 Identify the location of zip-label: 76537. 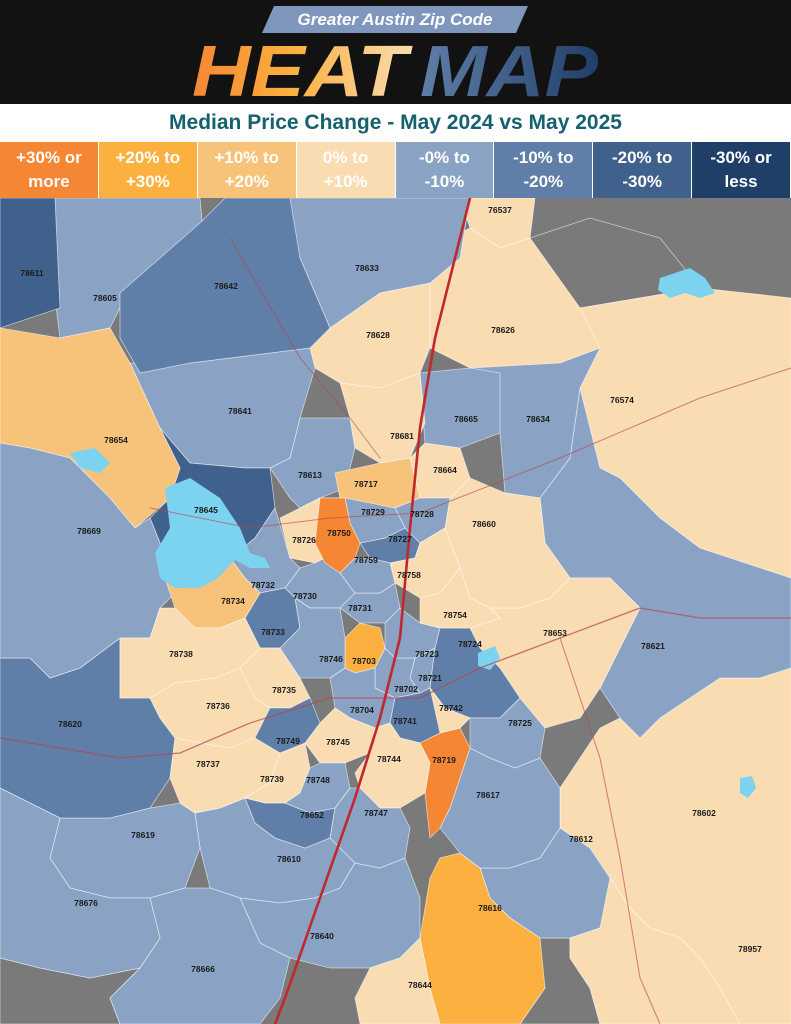
(500, 210).